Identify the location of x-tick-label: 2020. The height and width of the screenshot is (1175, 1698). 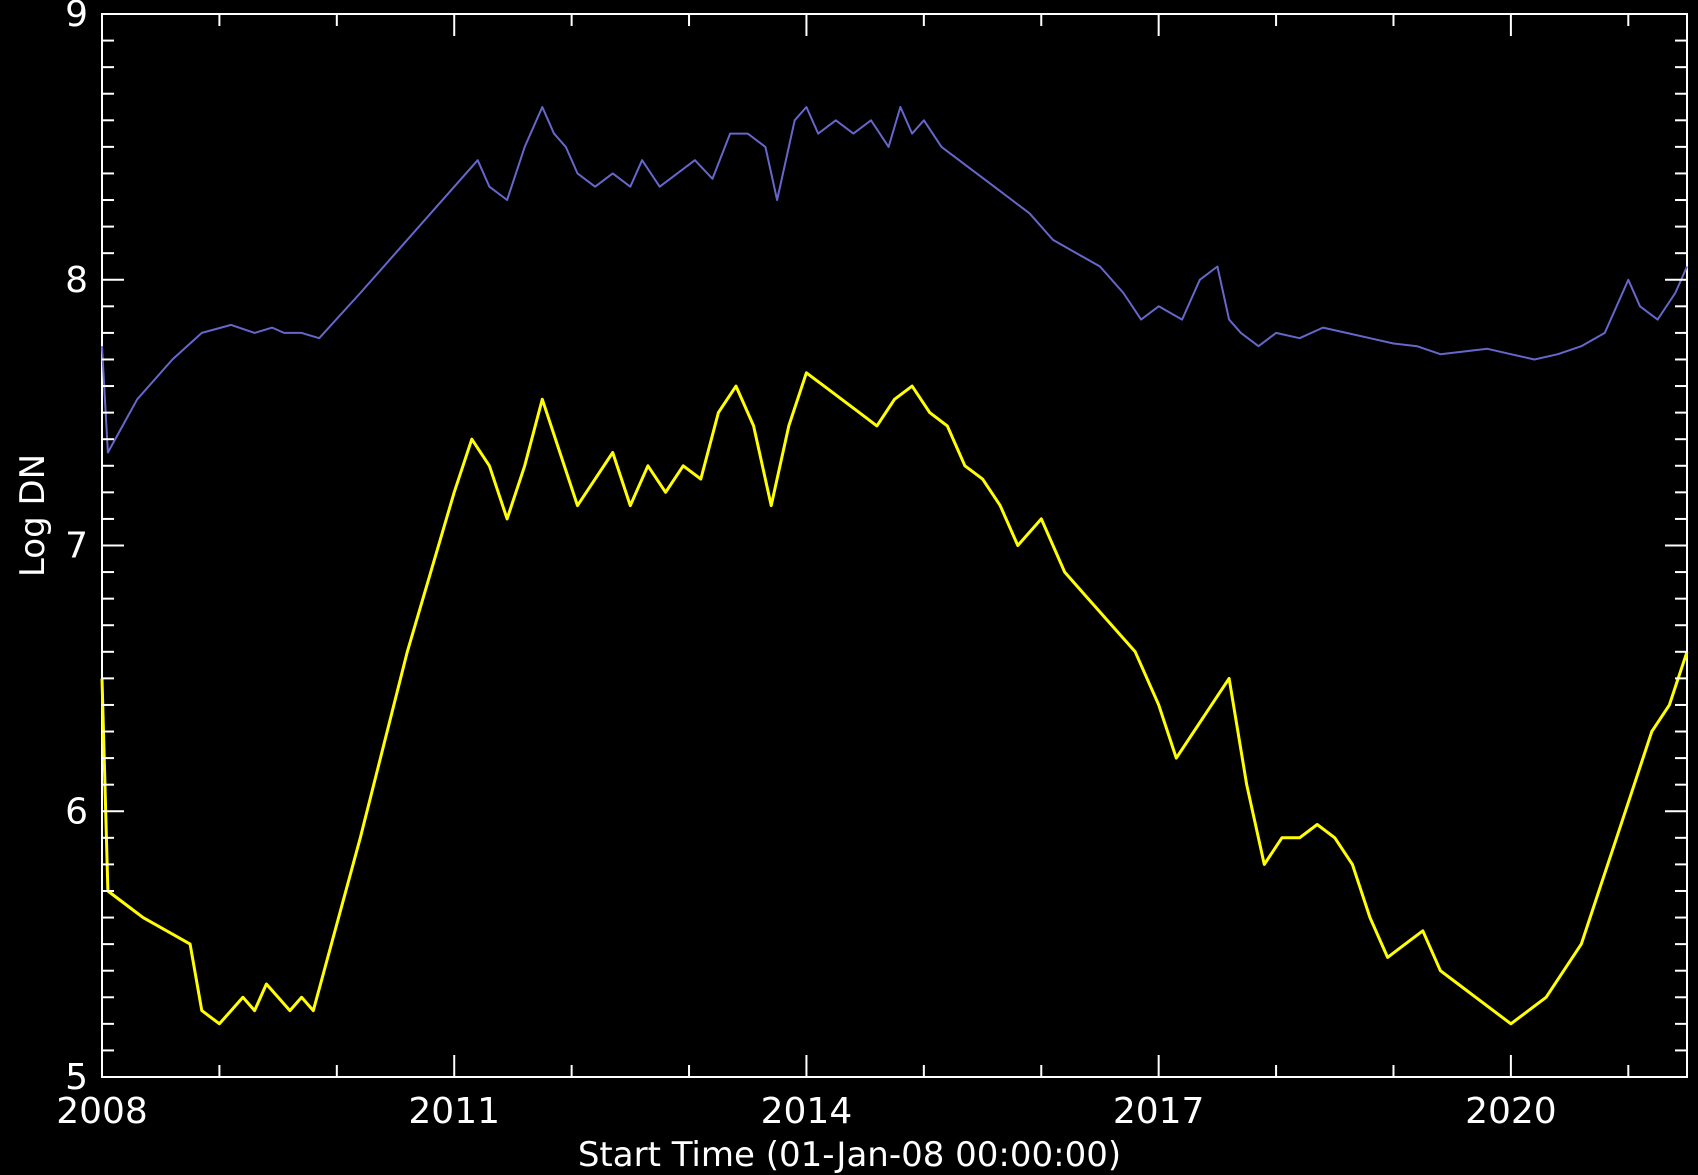
(1511, 1111).